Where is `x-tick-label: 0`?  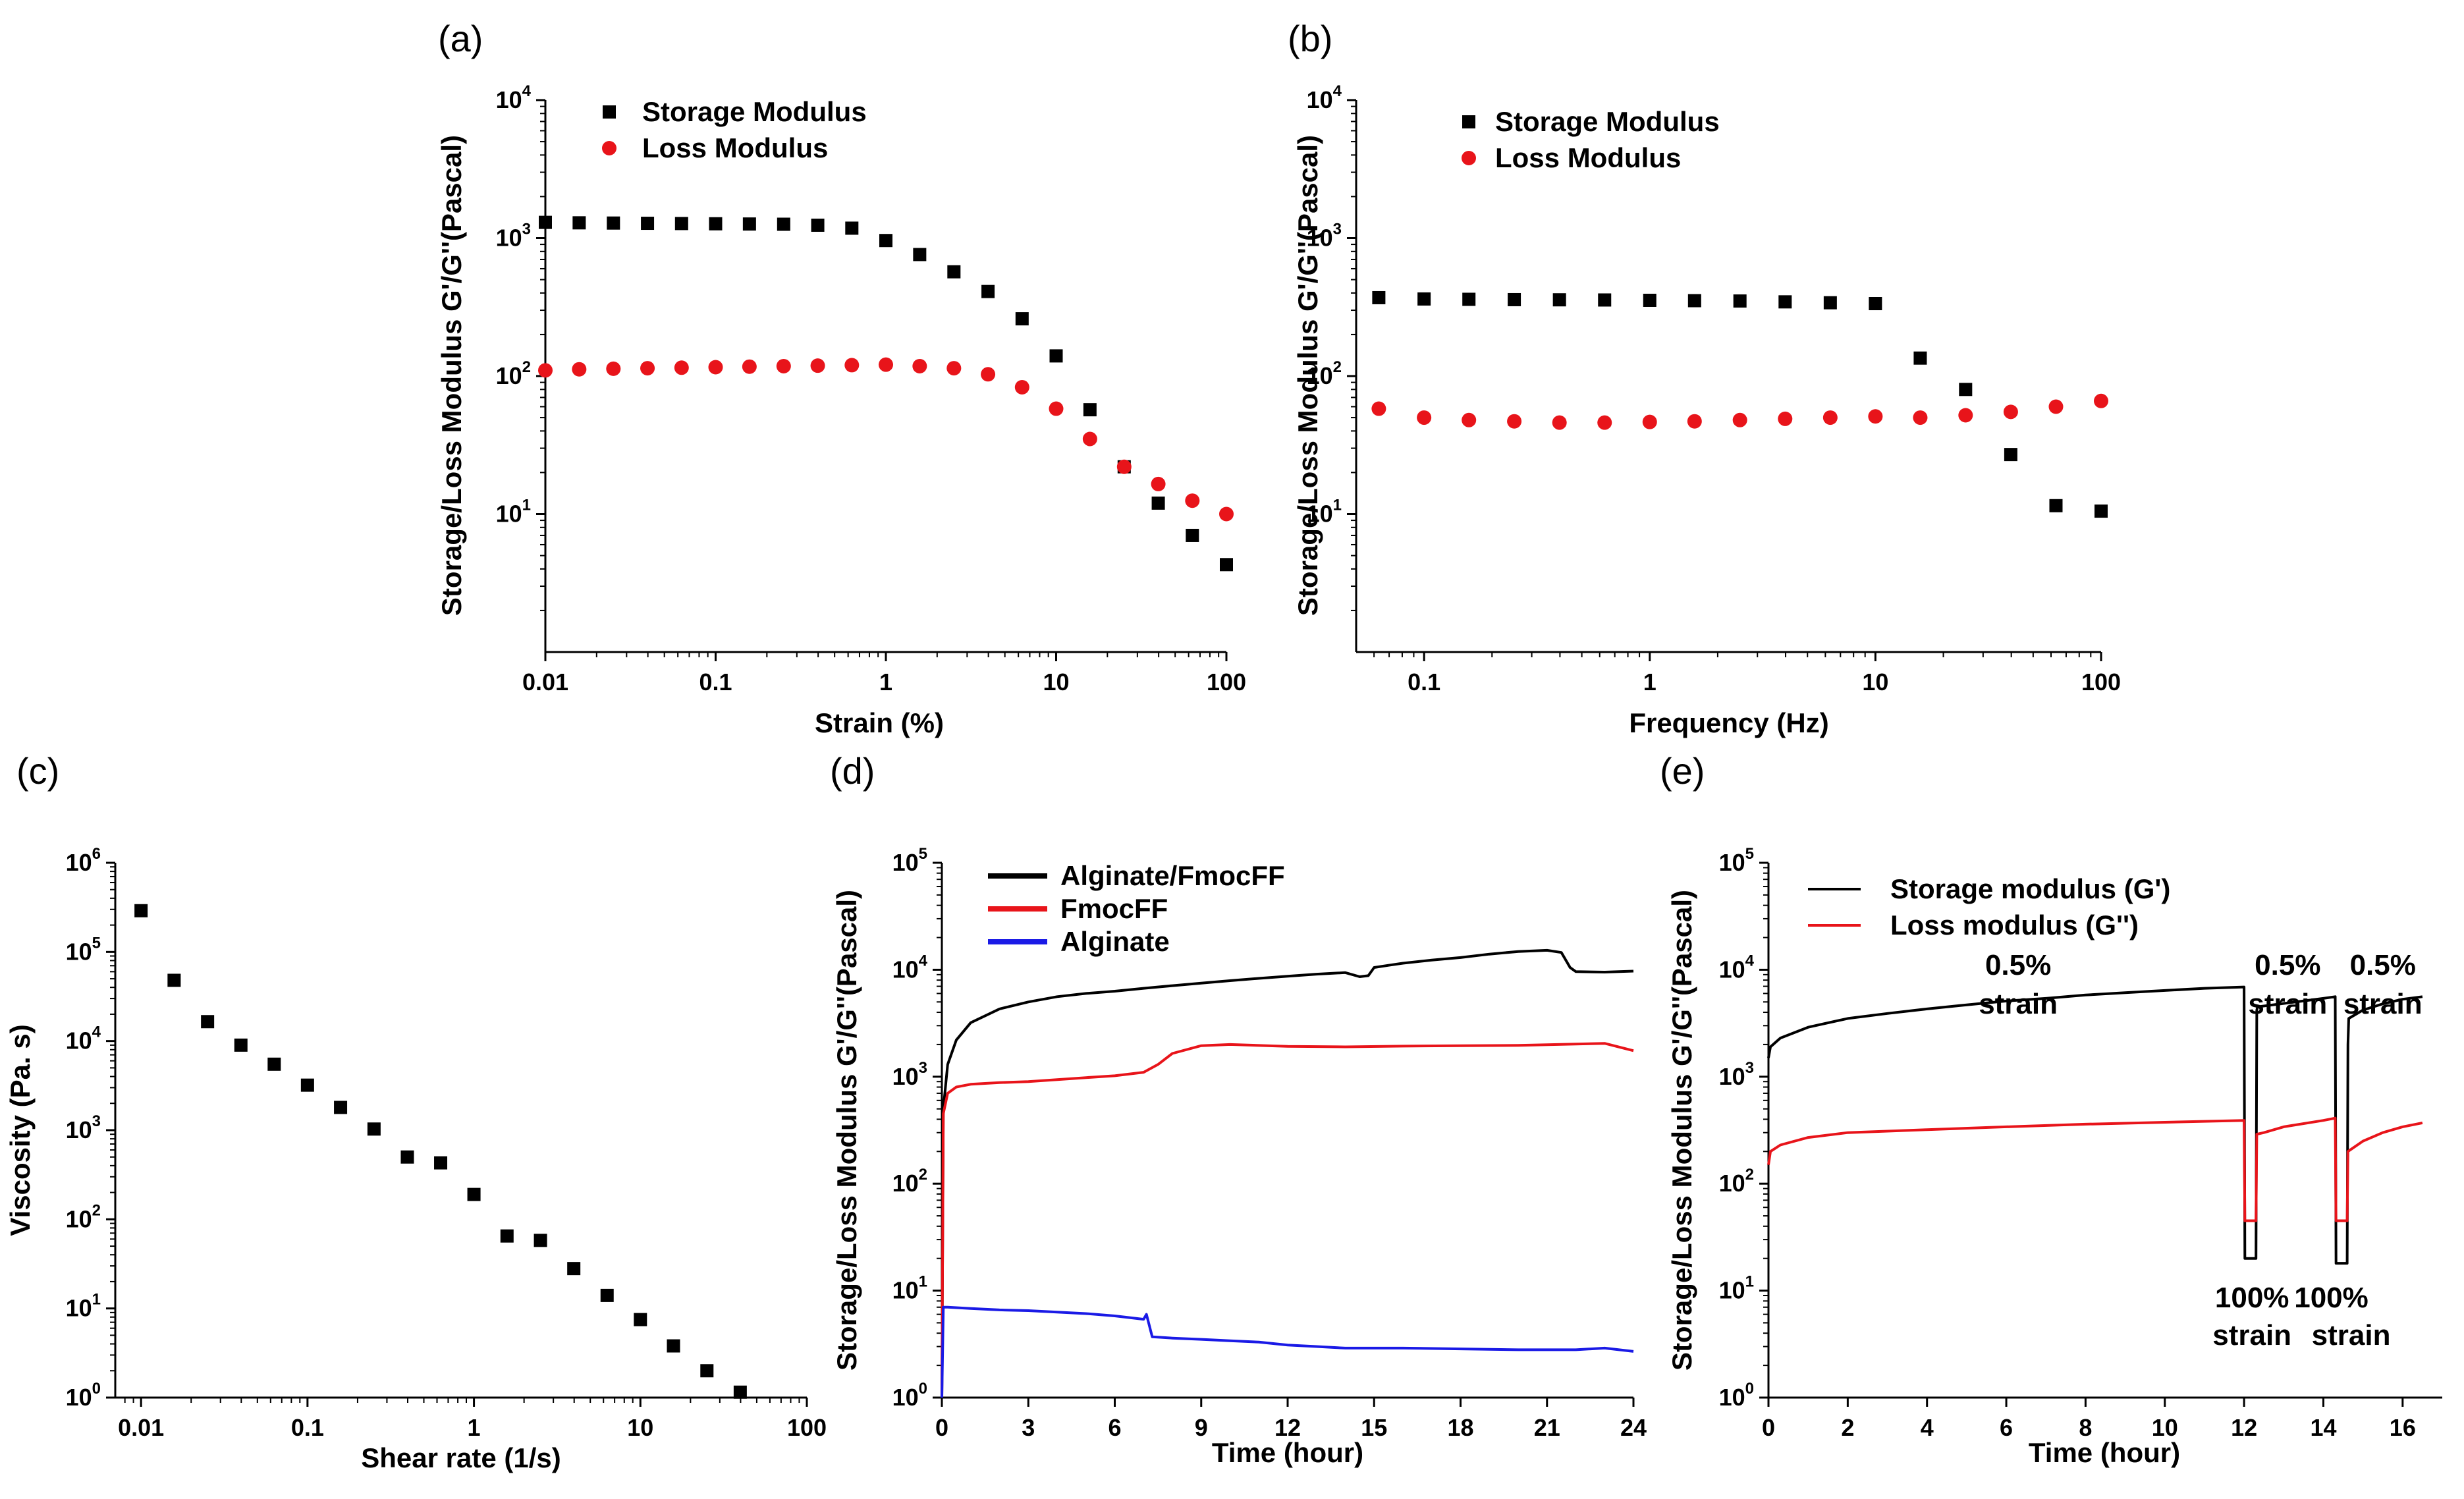
x-tick-label: 0 is located at coordinates (1769, 1427).